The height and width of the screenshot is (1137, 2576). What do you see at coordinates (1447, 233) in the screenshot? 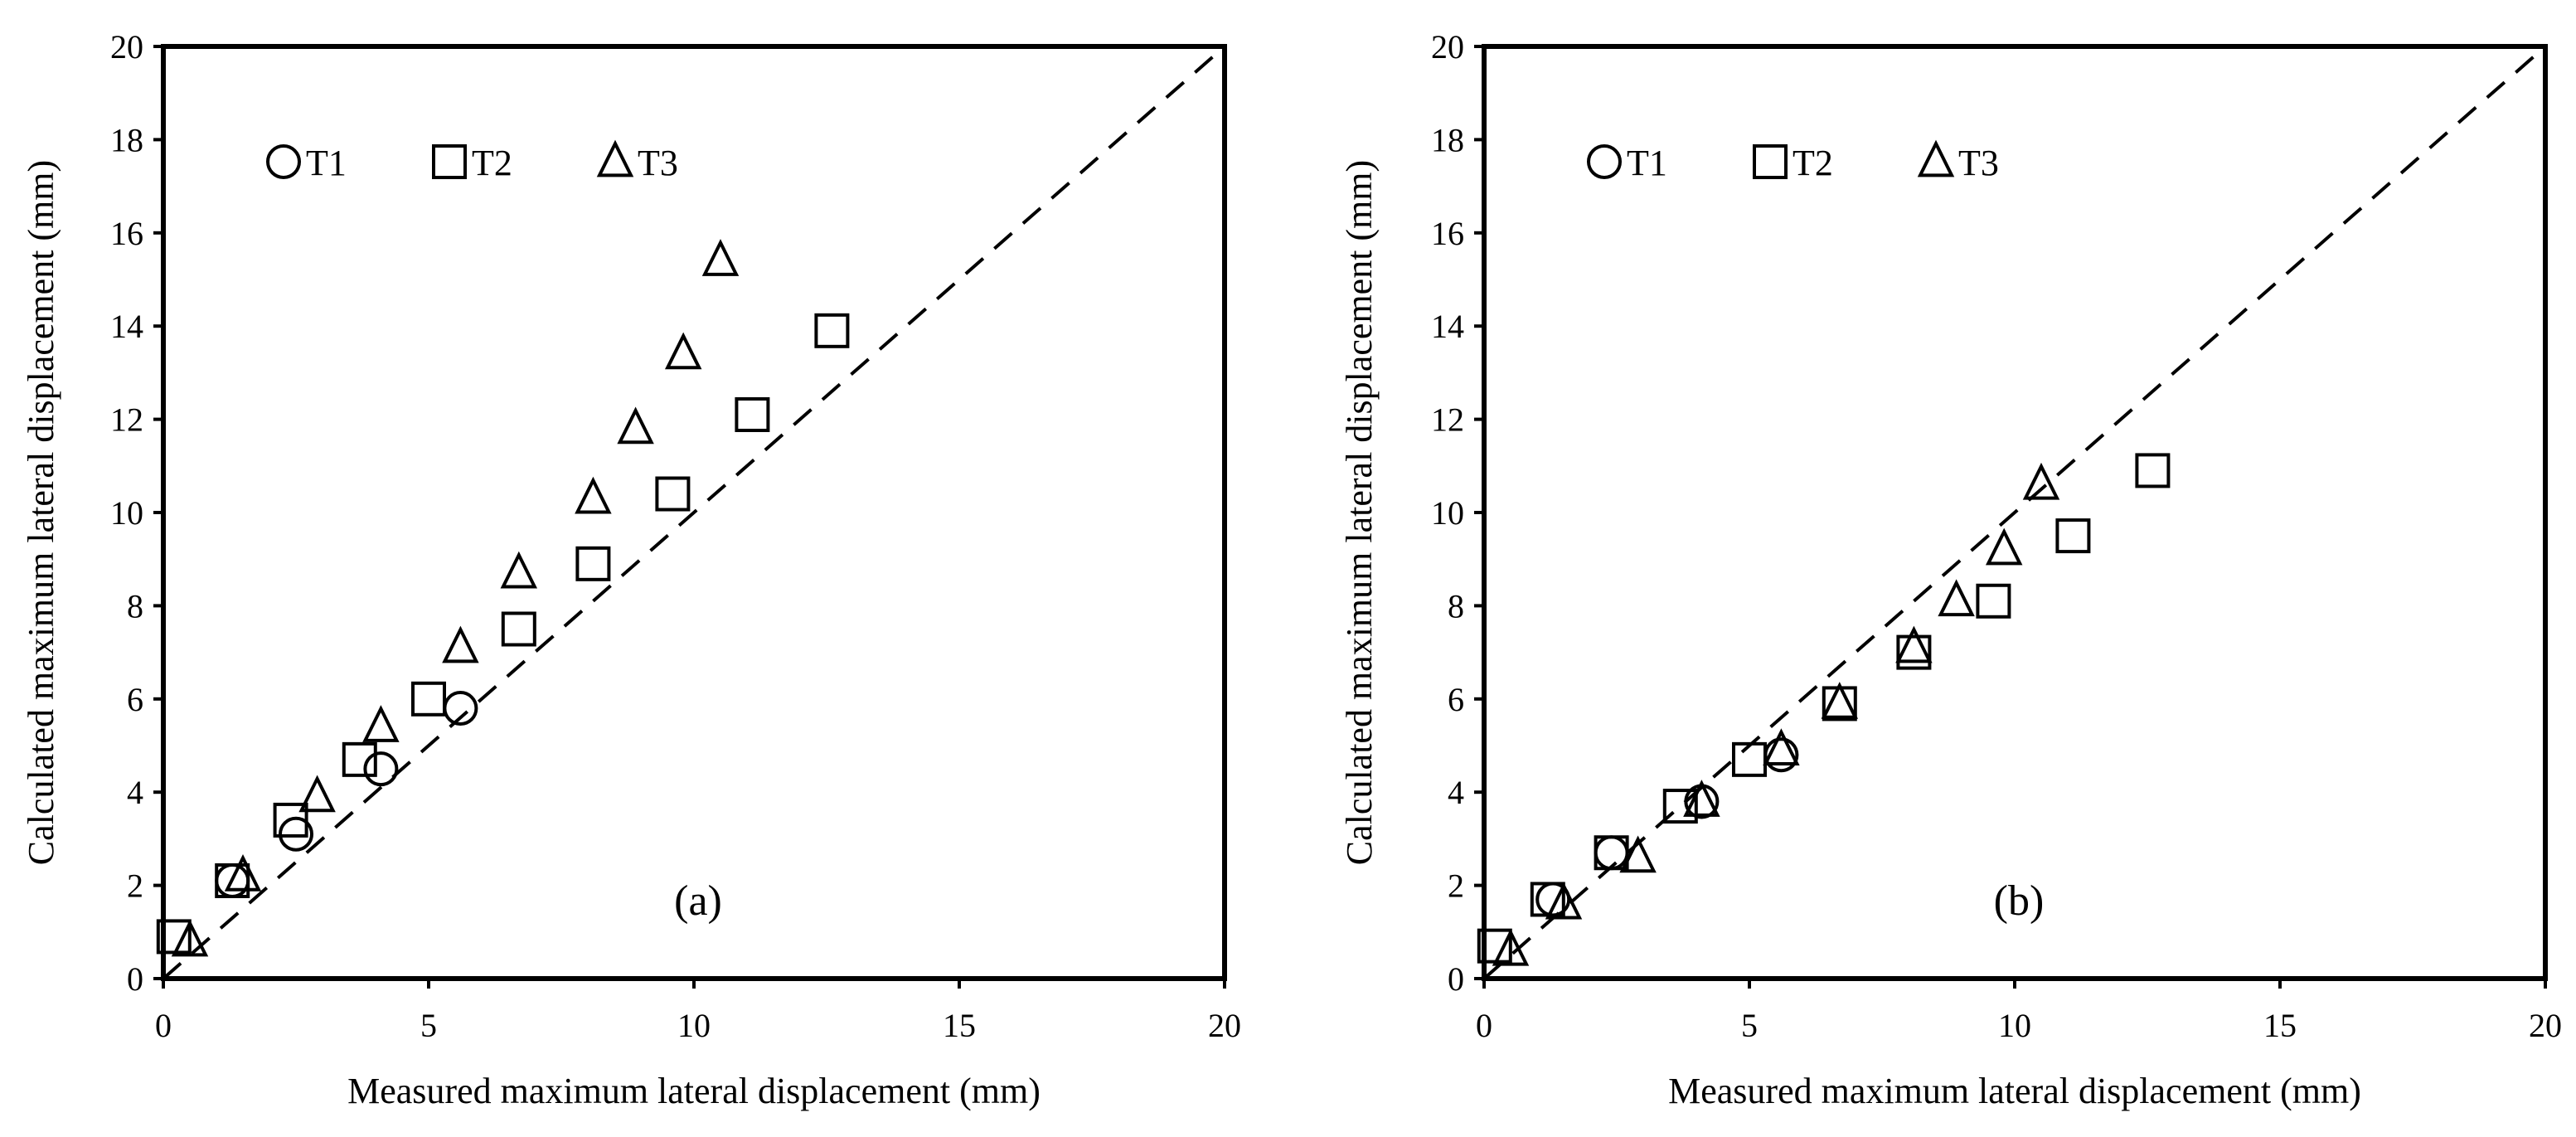
I see `panel-b-y-tick-label: 16` at bounding box center [1447, 233].